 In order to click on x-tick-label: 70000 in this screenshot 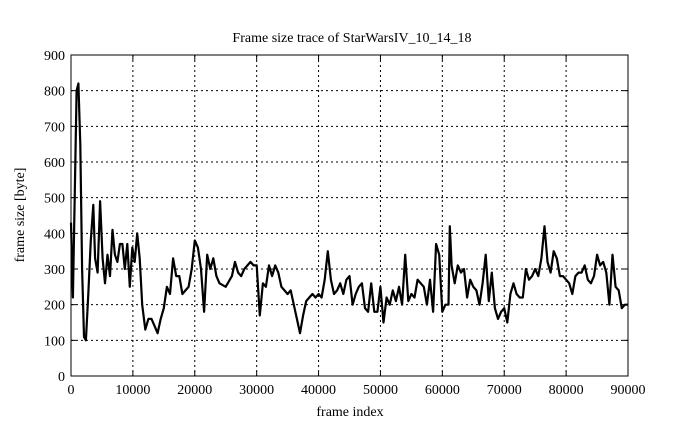, I will do `click(504, 390)`.